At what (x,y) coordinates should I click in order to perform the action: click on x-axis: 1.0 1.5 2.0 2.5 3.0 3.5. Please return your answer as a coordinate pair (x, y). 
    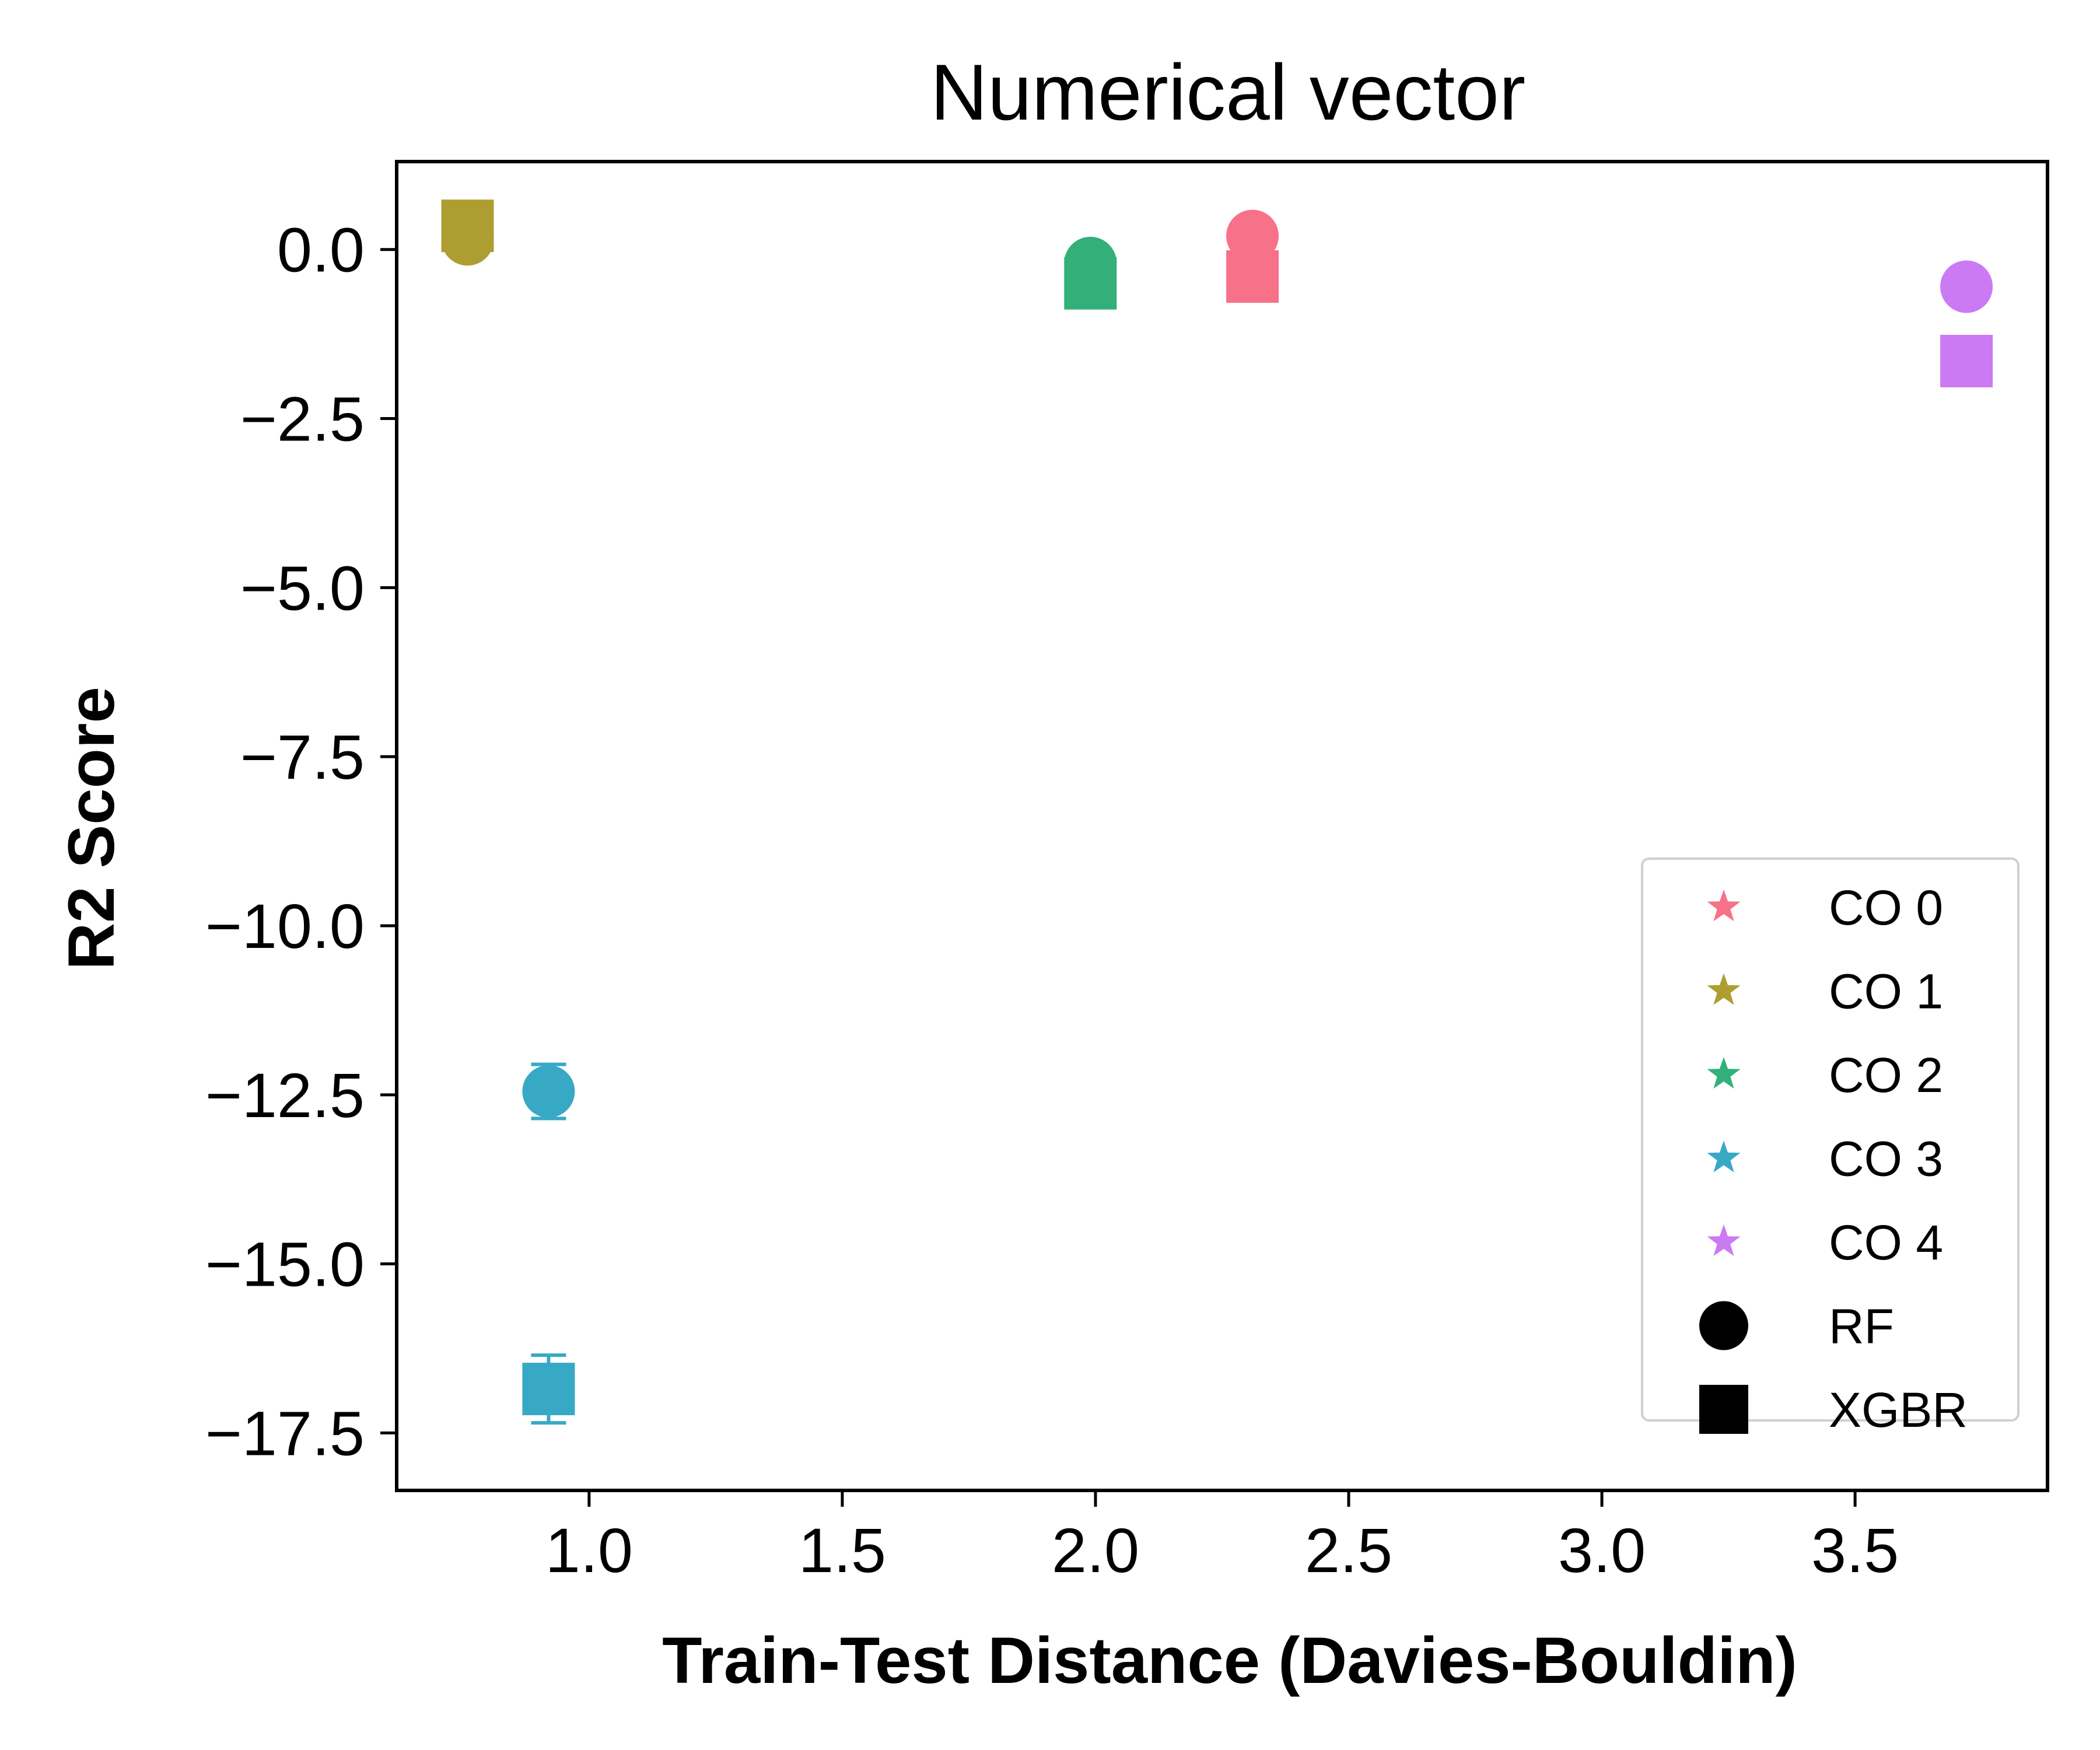
    Looking at the image, I should click on (1222, 1538).